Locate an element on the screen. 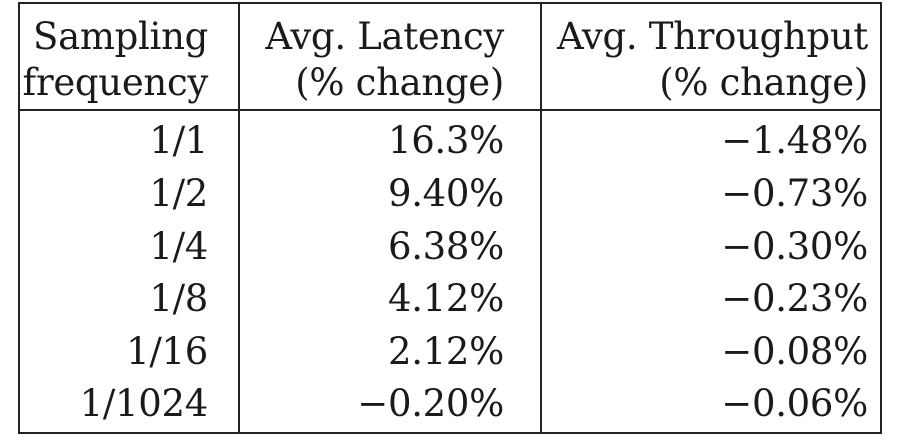 This screenshot has width=904, height=444. header-latency-line1: Avg. Latency is located at coordinates (384, 36).